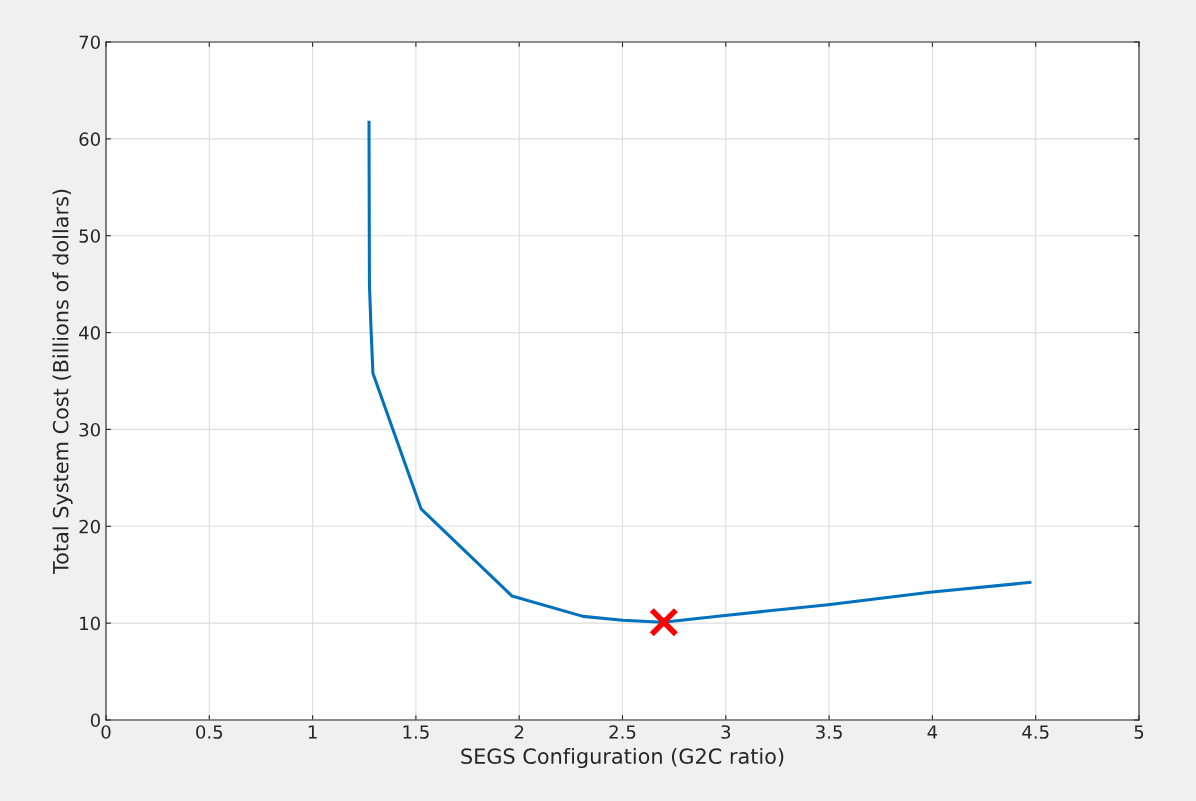 The height and width of the screenshot is (801, 1196). I want to click on x-tick-label: 4.5, so click(1035, 732).